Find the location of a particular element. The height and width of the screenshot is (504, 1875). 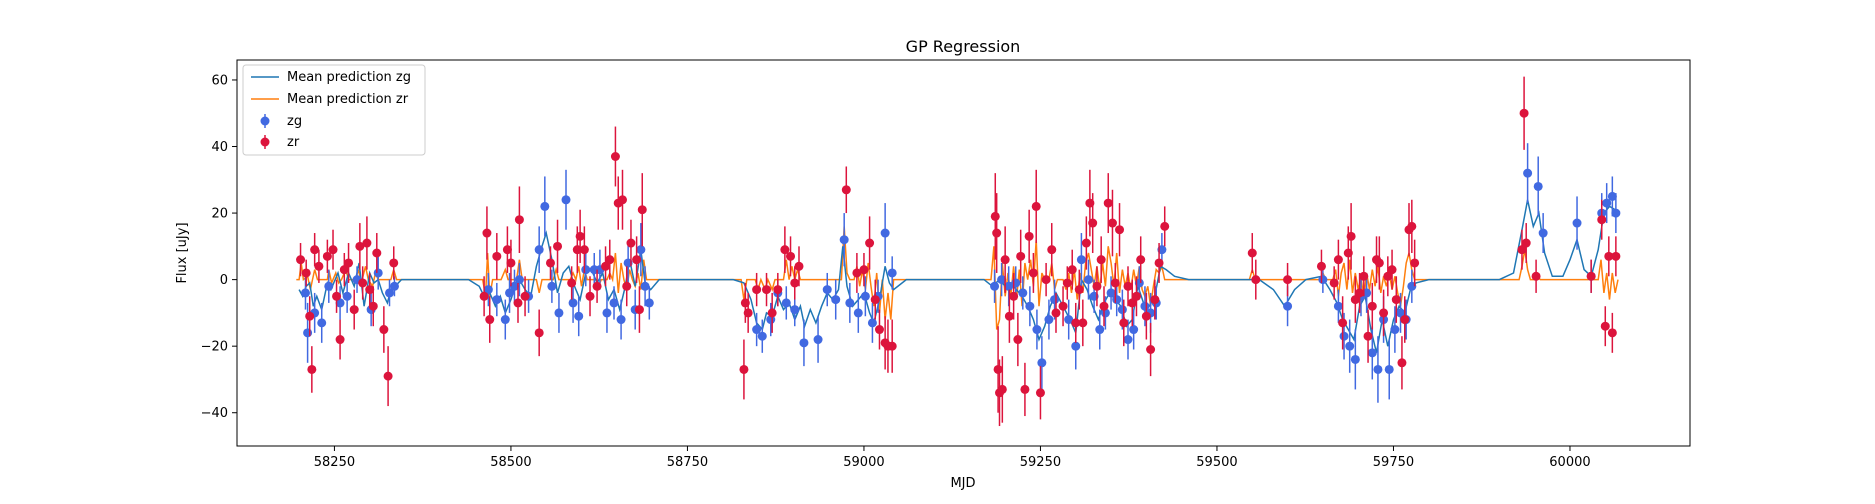

y-tick-label: 60 is located at coordinates (219, 80).